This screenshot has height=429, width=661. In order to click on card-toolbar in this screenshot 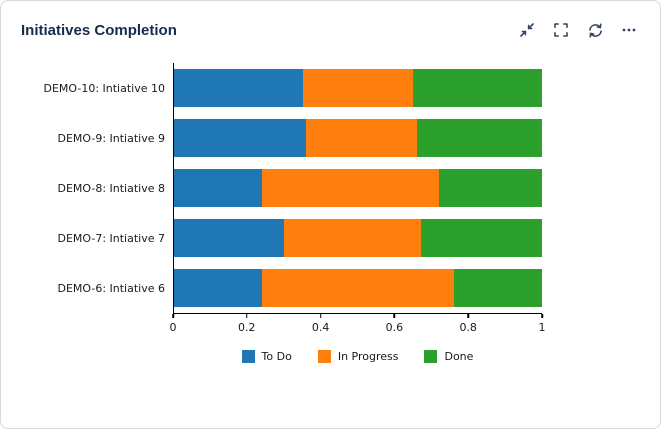, I will do `click(578, 30)`.